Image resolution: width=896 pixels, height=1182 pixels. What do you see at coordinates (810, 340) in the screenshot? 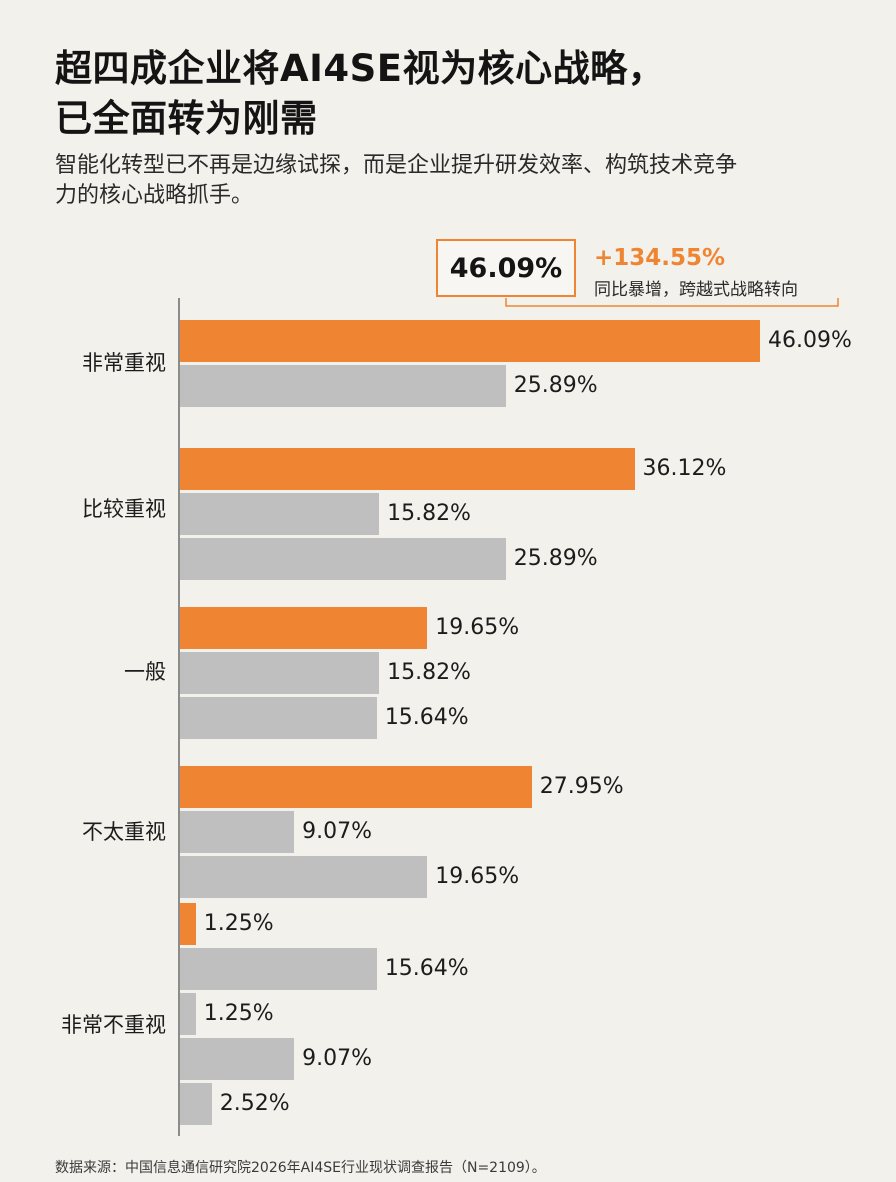
I see `bar-value-label: 46.09%` at bounding box center [810, 340].